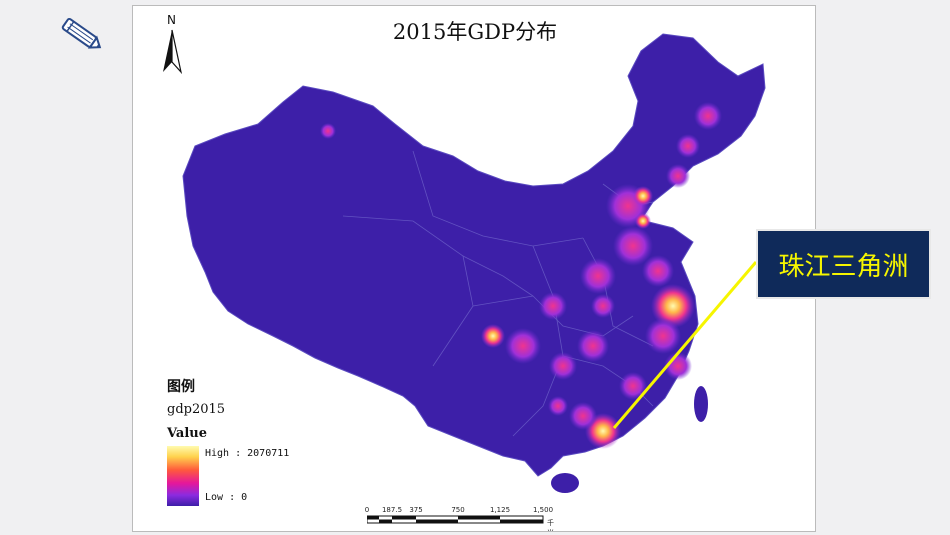  What do you see at coordinates (257, 446) in the screenshot?
I see `map-legend: 图例 gdp2015 Value High : 2070711 Low : 0` at bounding box center [257, 446].